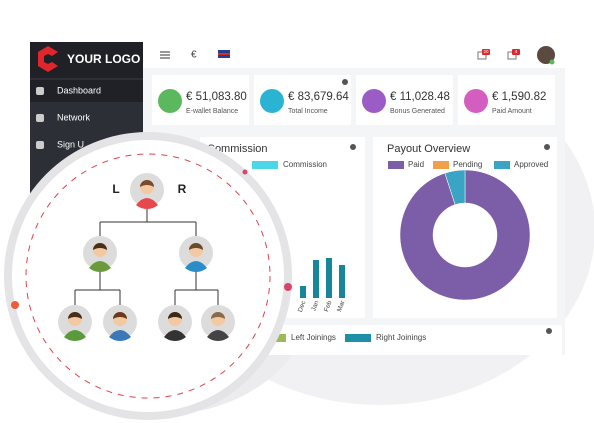 This screenshot has width=594, height=423. I want to click on nav-item: Sign U, so click(70, 144).